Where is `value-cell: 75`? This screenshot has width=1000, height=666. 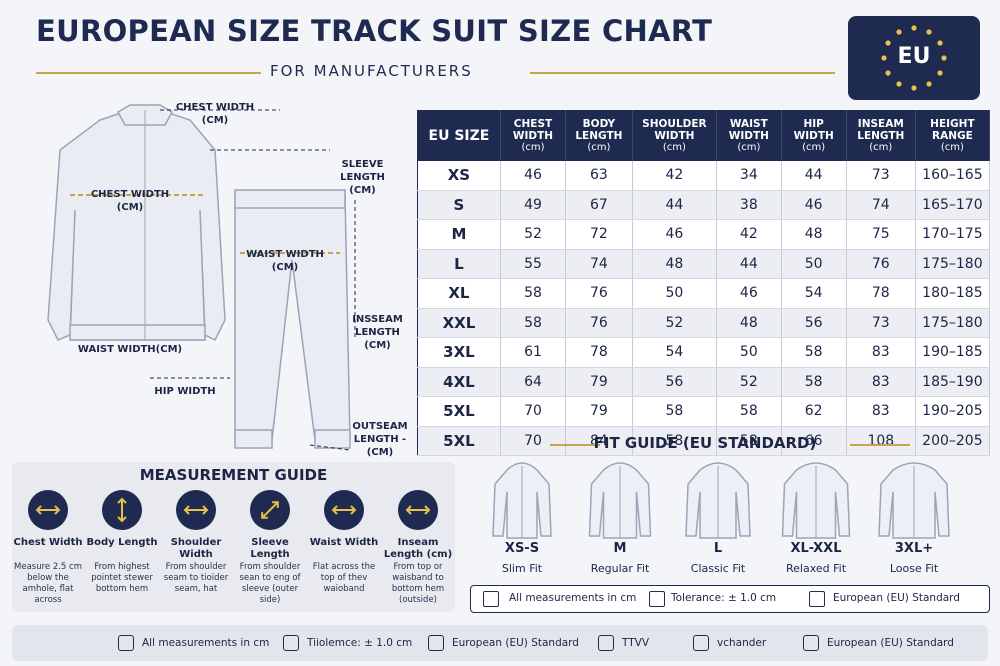
value-cell: 75 is located at coordinates (881, 234).